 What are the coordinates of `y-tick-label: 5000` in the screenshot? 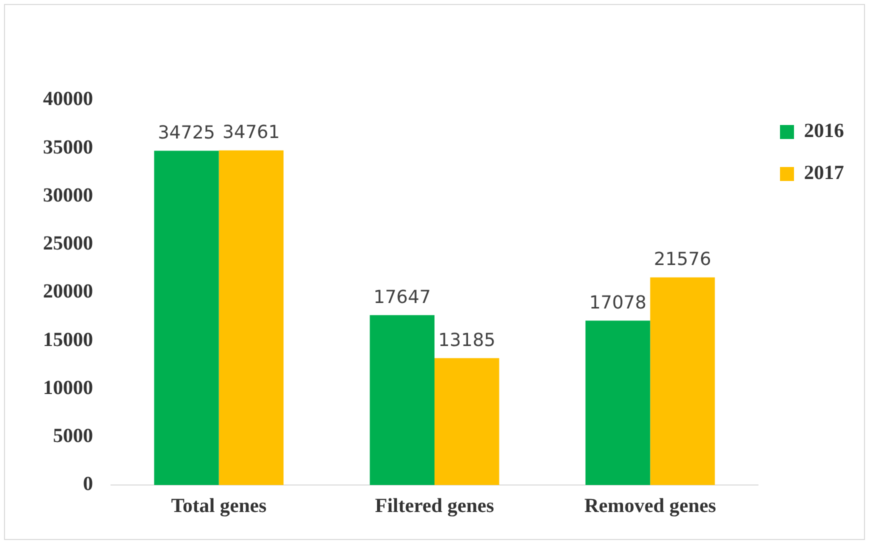 It's located at (73, 436).